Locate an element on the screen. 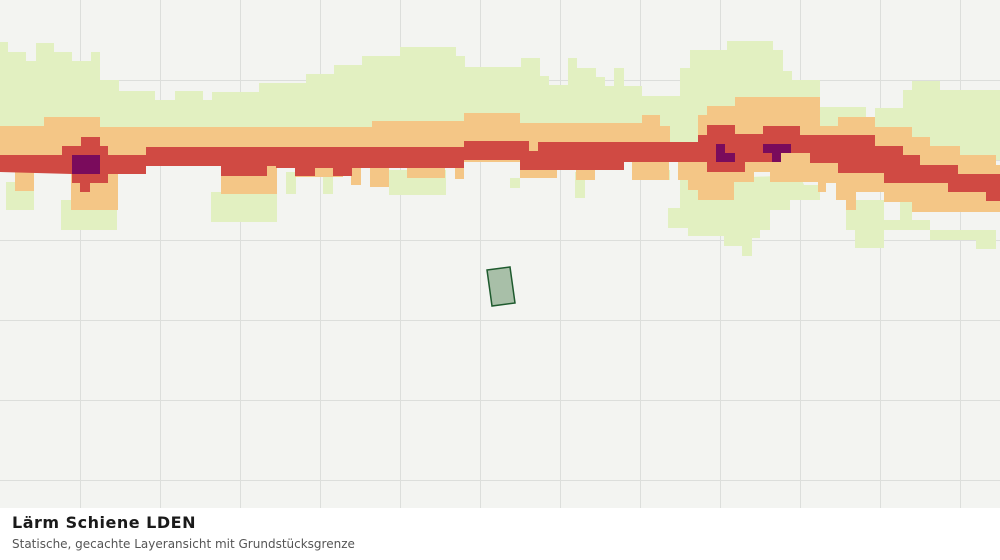 This screenshot has width=1000, height=560. map-title: Lärm Schiene LDEN is located at coordinates (104, 522).